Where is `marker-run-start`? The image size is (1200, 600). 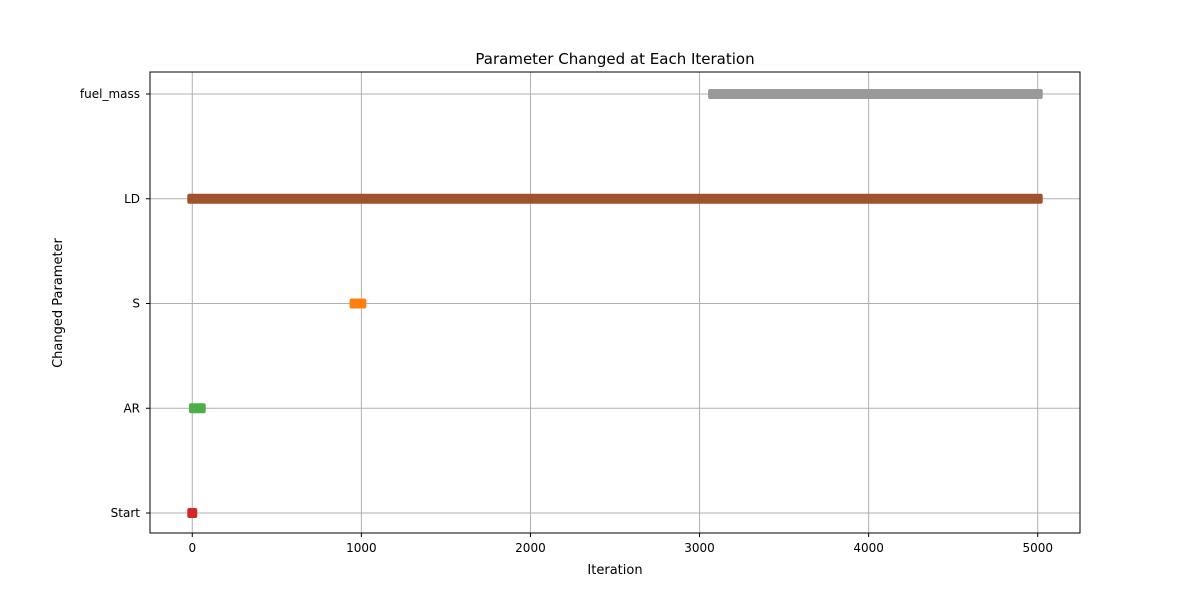 marker-run-start is located at coordinates (192, 513).